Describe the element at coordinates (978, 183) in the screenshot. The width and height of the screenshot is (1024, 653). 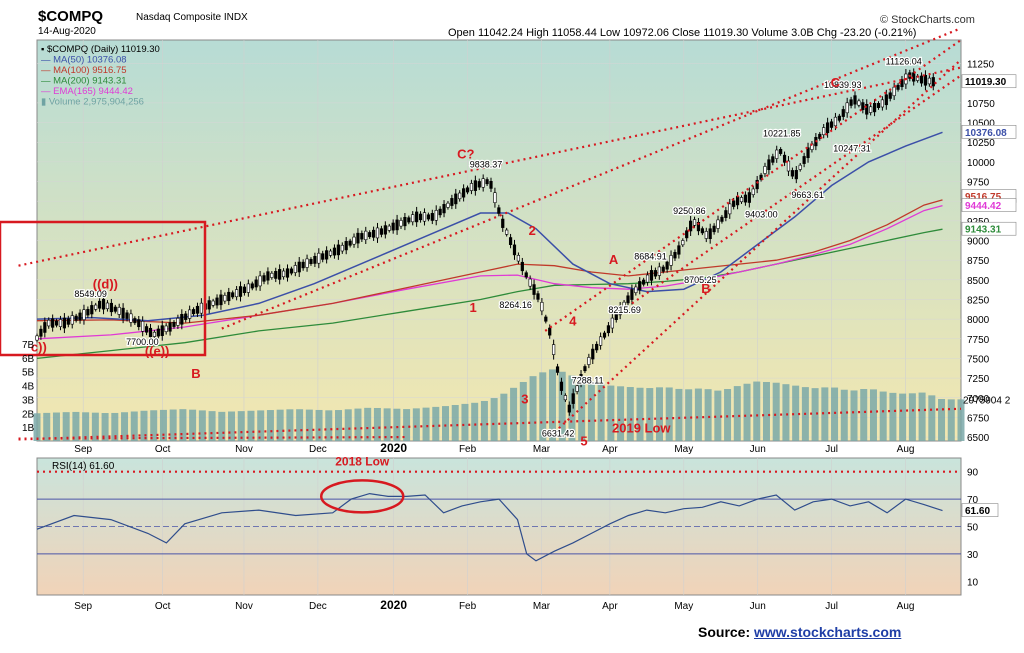
I see `price-tick-label: 9750` at that location.